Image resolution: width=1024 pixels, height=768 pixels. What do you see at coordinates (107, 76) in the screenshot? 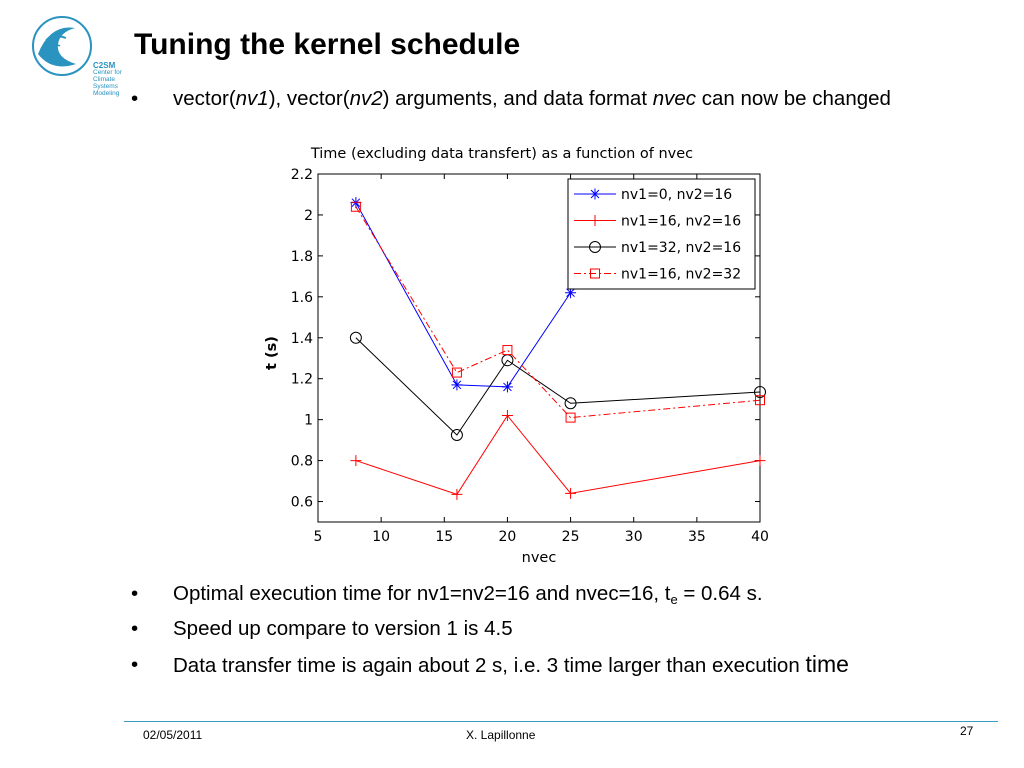
I see `logo-line1: Center for Climate` at bounding box center [107, 76].